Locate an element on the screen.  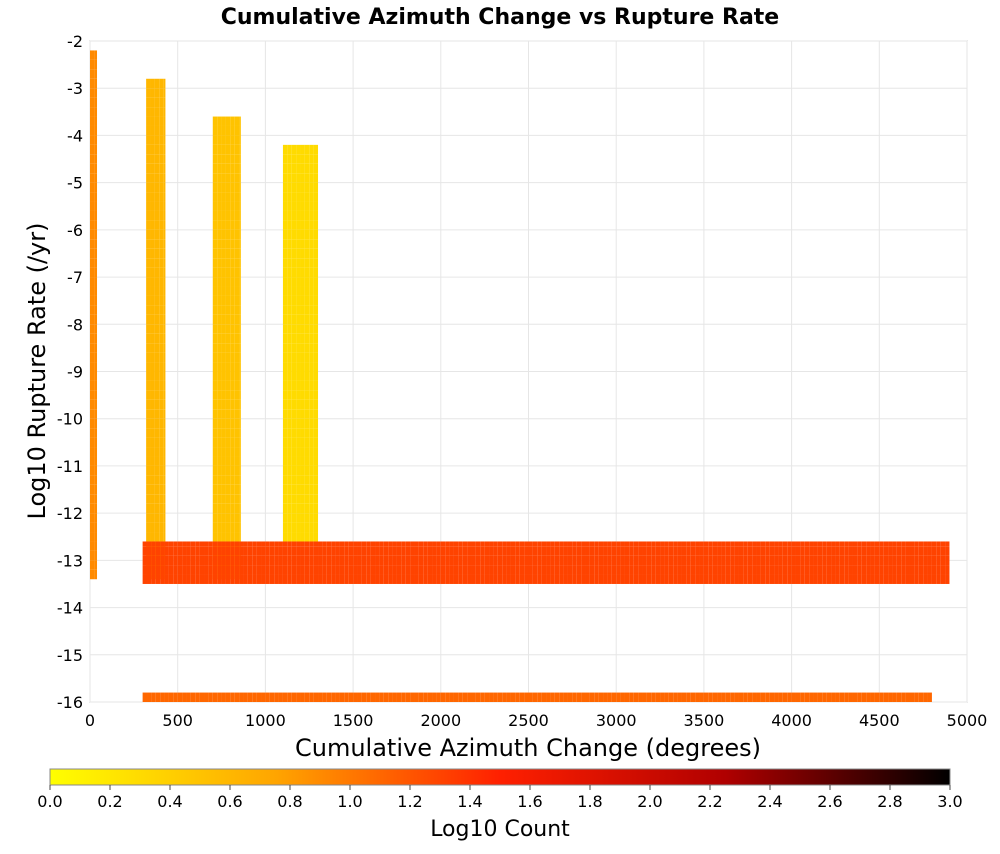
colorbar-tick-label: 1.8 is located at coordinates (589, 801).